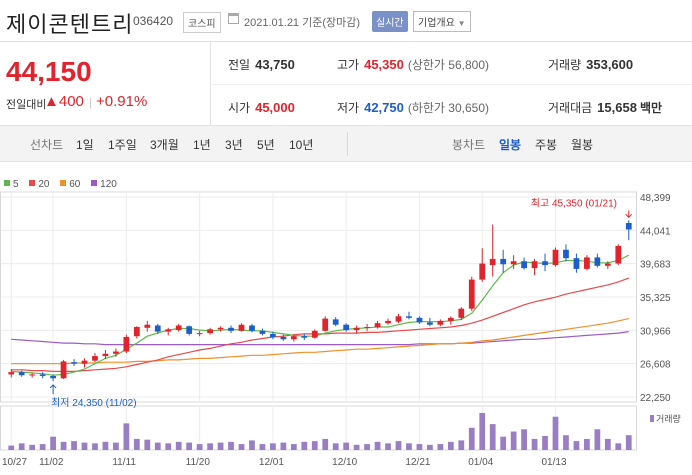 The image size is (692, 475). Describe the element at coordinates (448, 65) in the screenshot. I see `stat-sub: (상한가 56,800)` at that location.